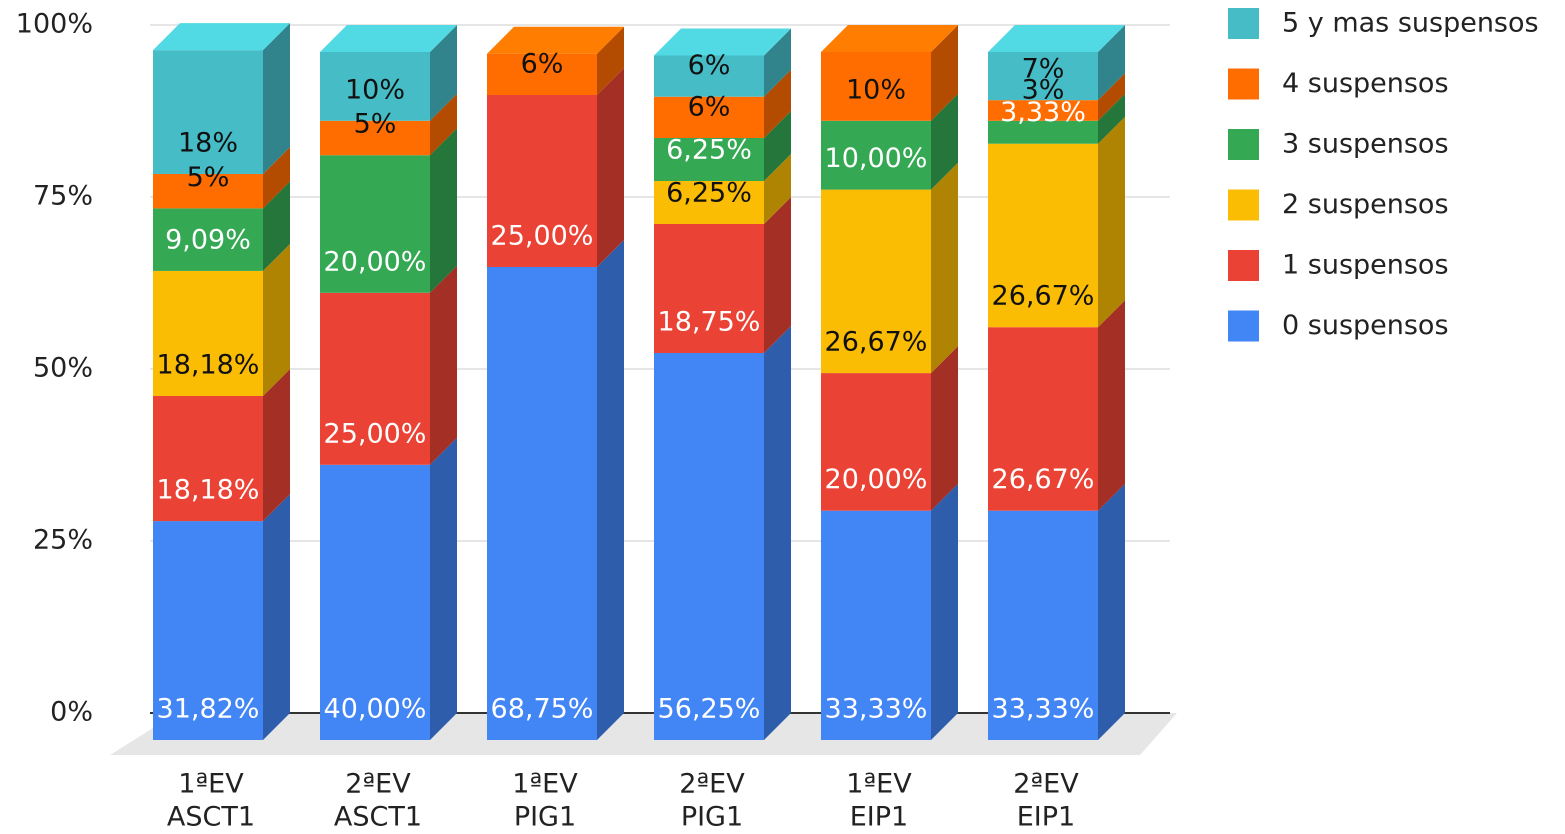  I want to click on legend-label: 0 suspensos, so click(1365, 325).